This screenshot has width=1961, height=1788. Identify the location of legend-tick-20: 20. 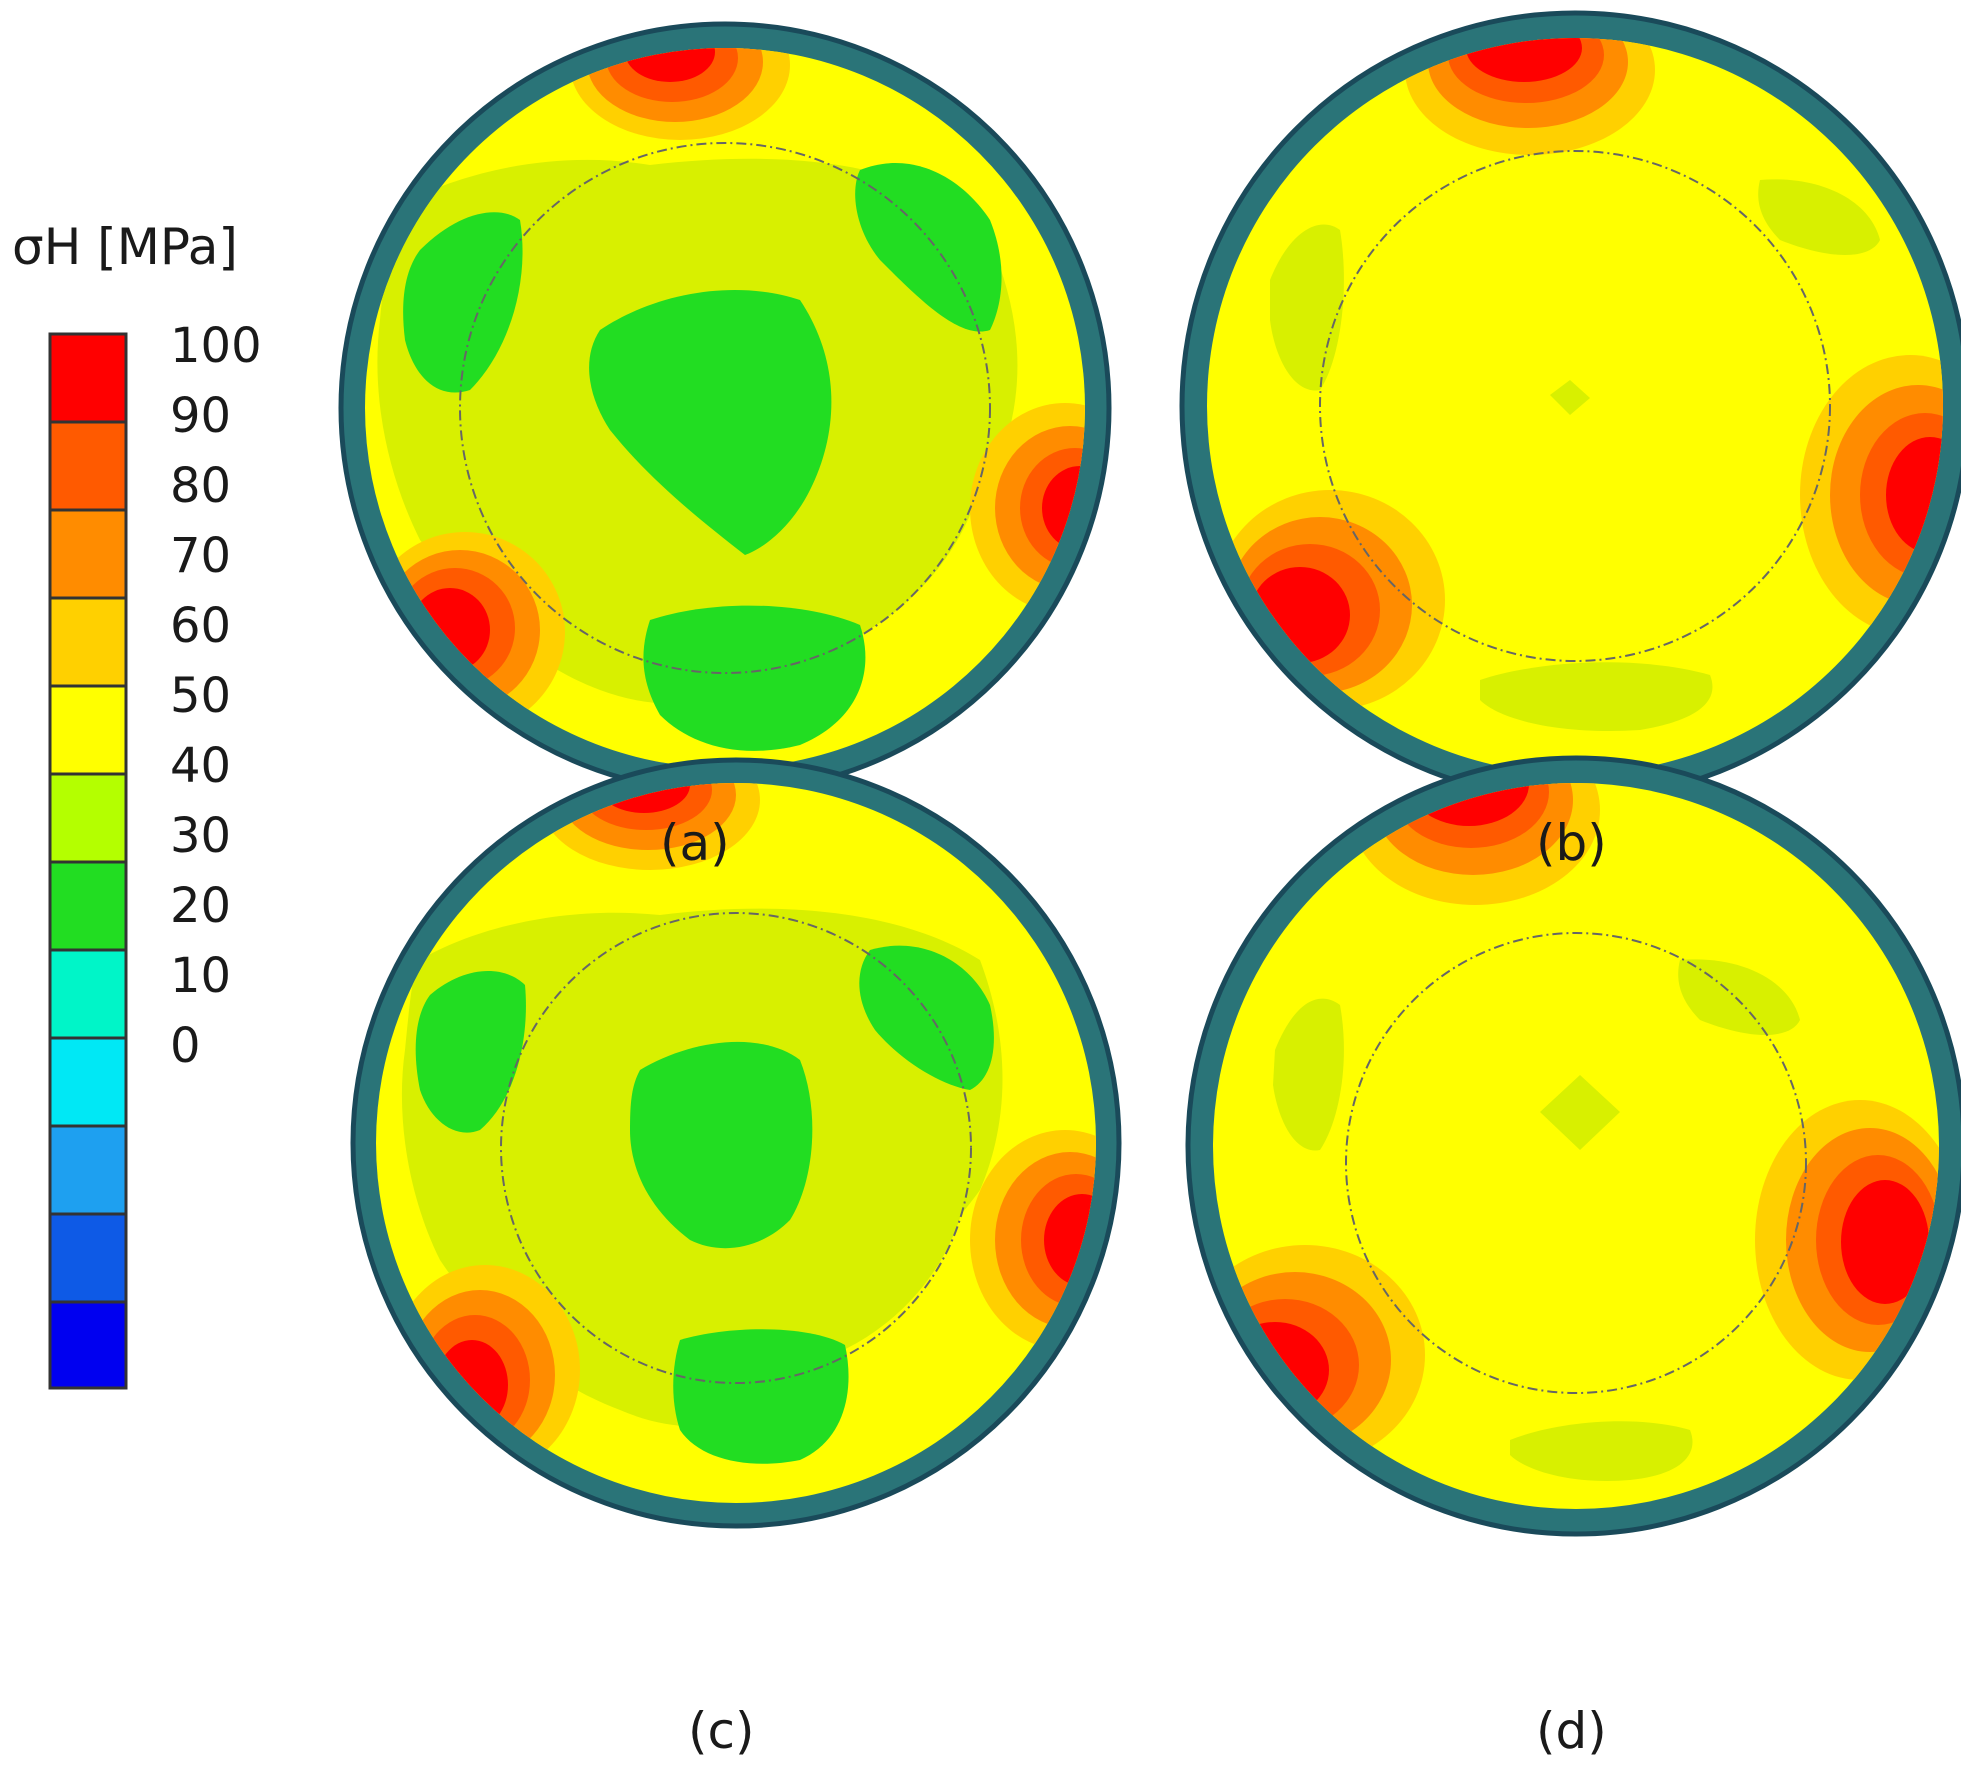
(201, 906).